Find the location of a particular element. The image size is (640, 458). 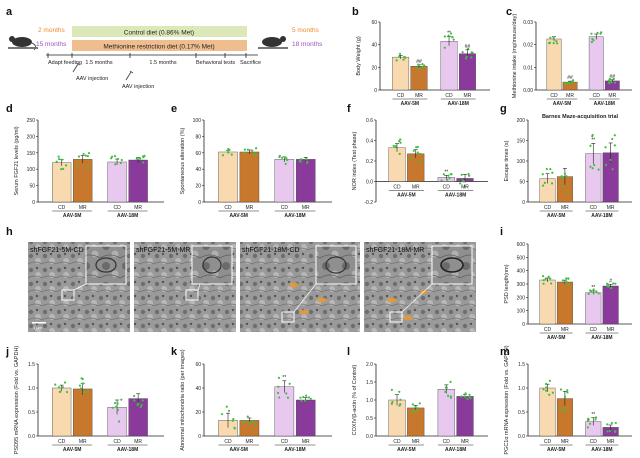

step-sacrifice: Sacrifice is located at coordinates (250, 63).